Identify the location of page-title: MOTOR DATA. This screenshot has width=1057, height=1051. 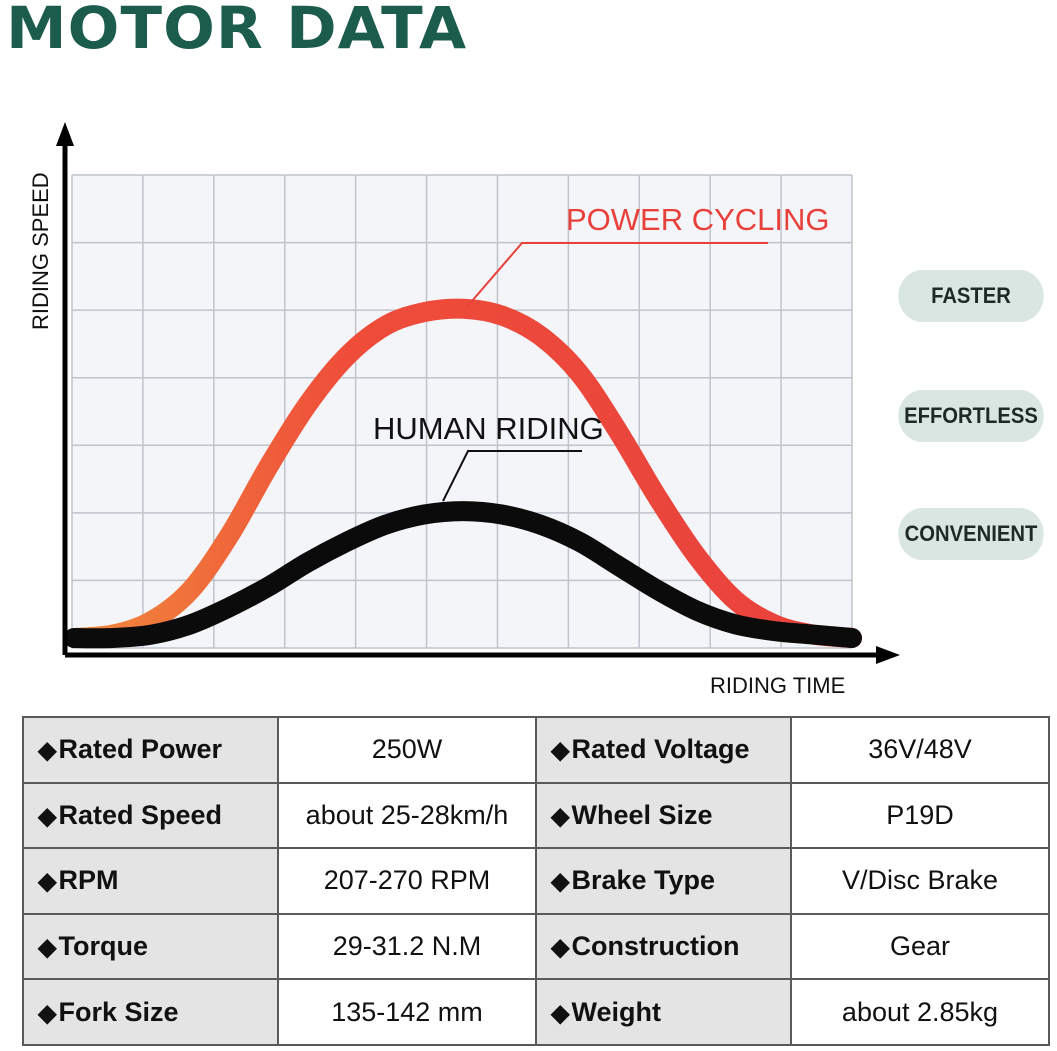
(237, 31).